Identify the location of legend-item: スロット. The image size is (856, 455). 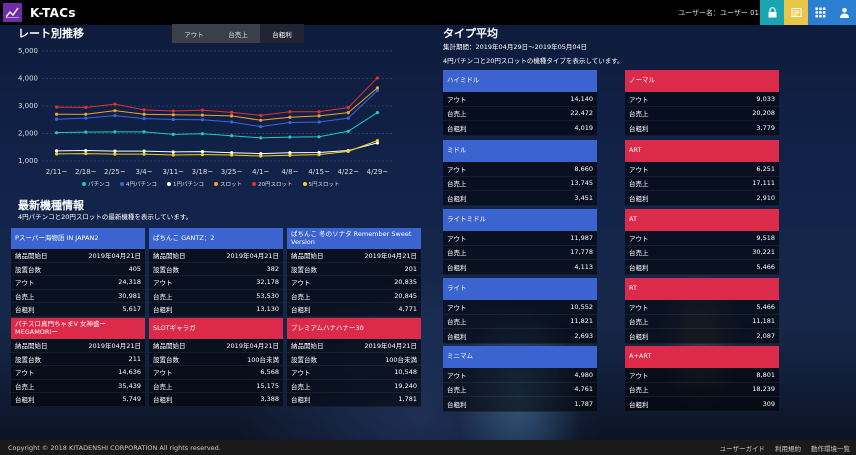
(228, 184).